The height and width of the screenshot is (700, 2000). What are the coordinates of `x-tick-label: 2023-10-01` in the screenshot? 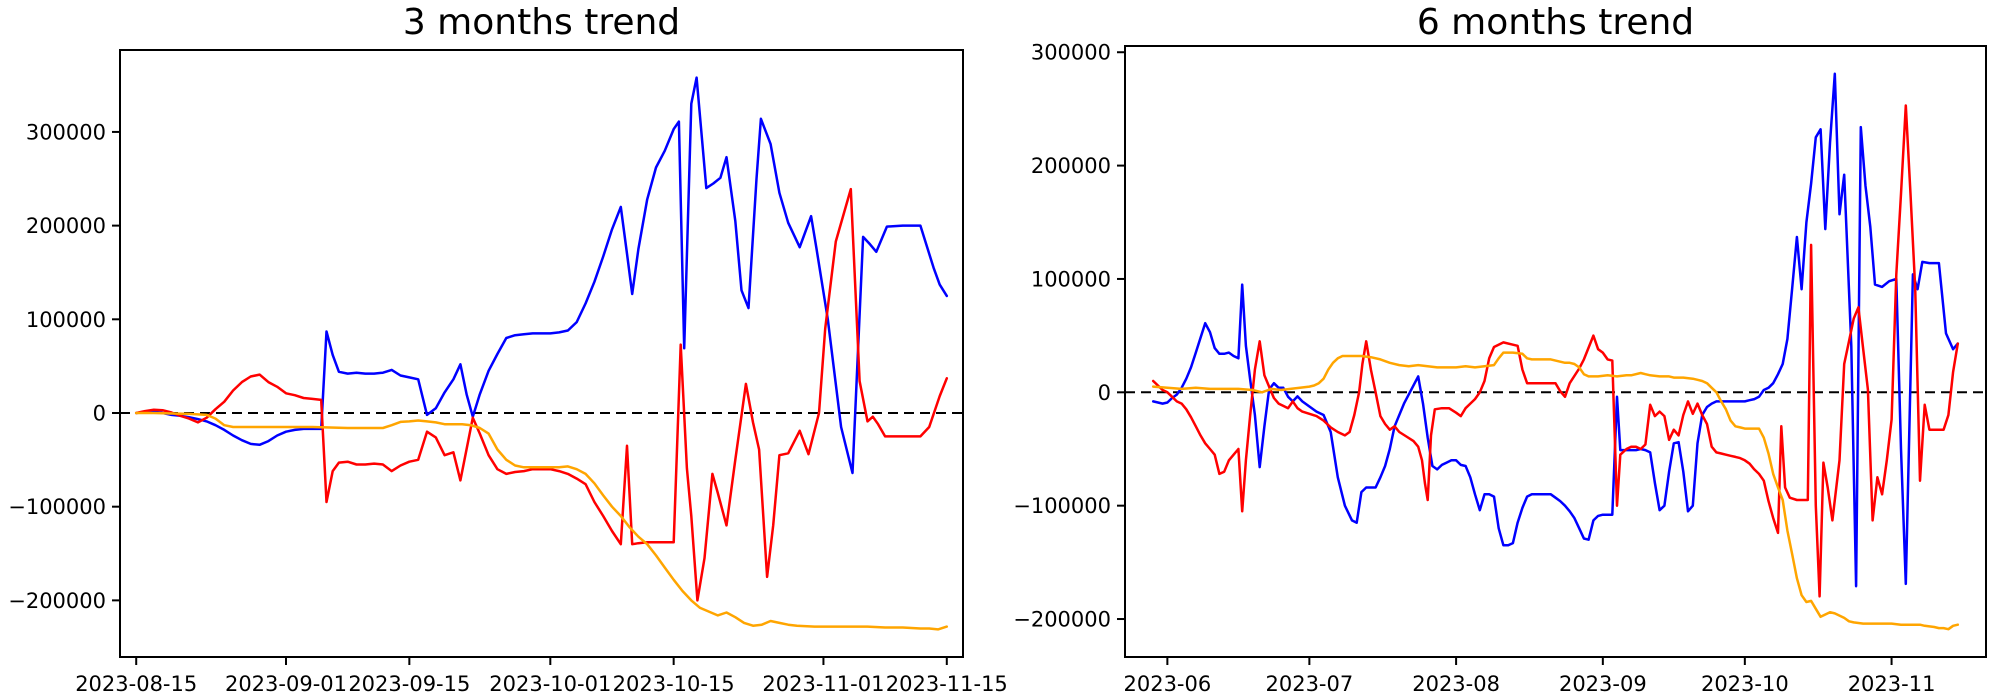 It's located at (550, 684).